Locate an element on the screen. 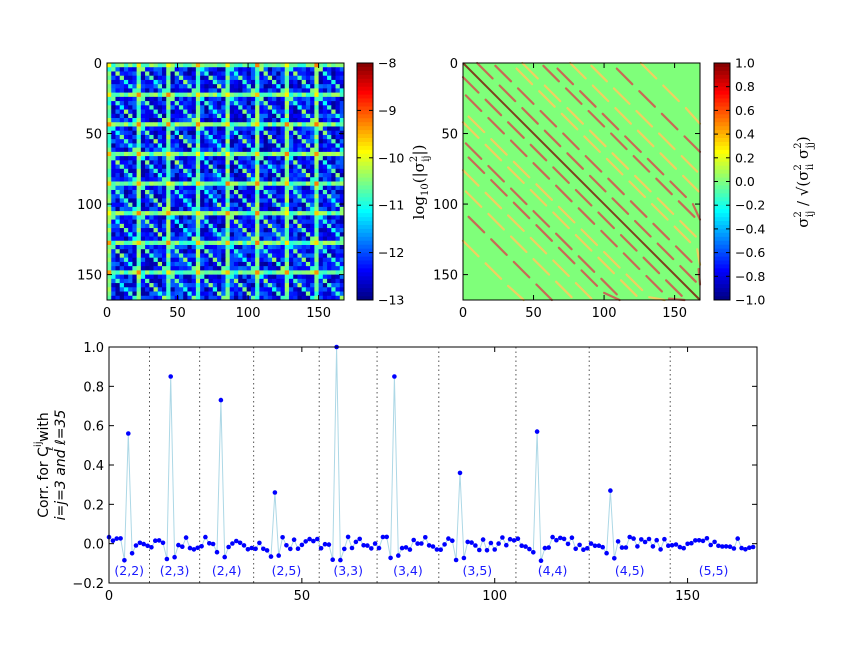 This screenshot has height=649, width=843. y-tick-label: 150 is located at coordinates (89, 276).